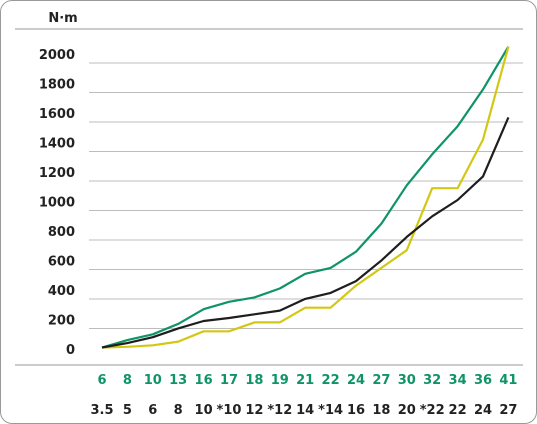 Image resolution: width=537 pixels, height=424 pixels. Describe the element at coordinates (153, 380) in the screenshot. I see `x-tick-label-row1: 10` at that location.